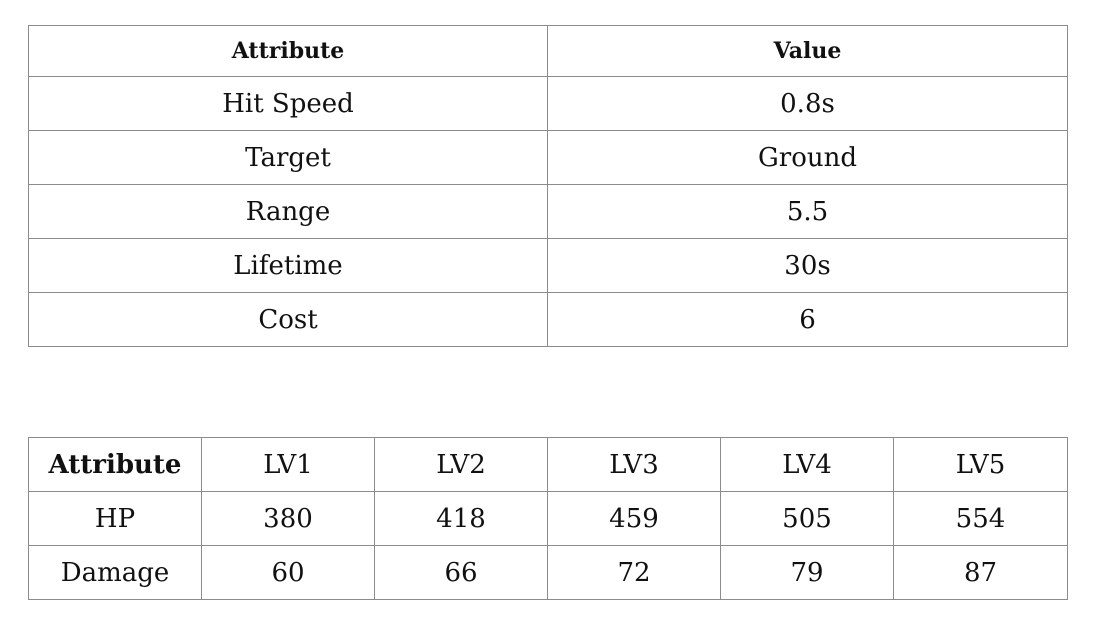  What do you see at coordinates (115, 464) in the screenshot?
I see `levels-header-attribute: Attribute` at bounding box center [115, 464].